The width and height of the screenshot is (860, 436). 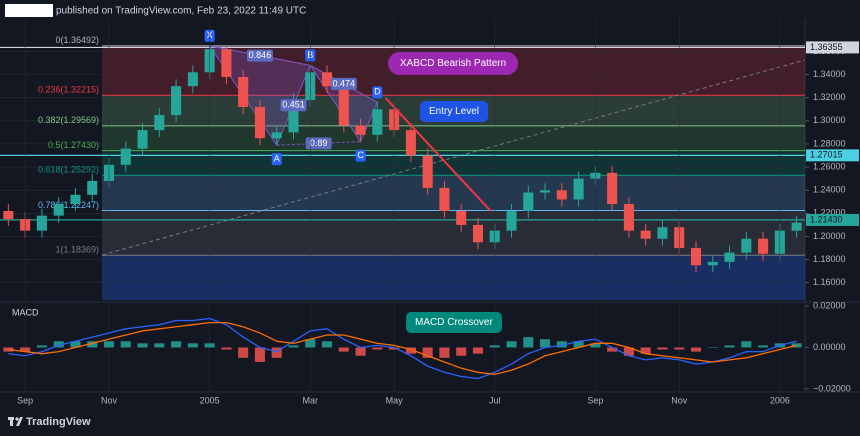 I want to click on fib-label: 0.618(1.25292), so click(x=68, y=170).